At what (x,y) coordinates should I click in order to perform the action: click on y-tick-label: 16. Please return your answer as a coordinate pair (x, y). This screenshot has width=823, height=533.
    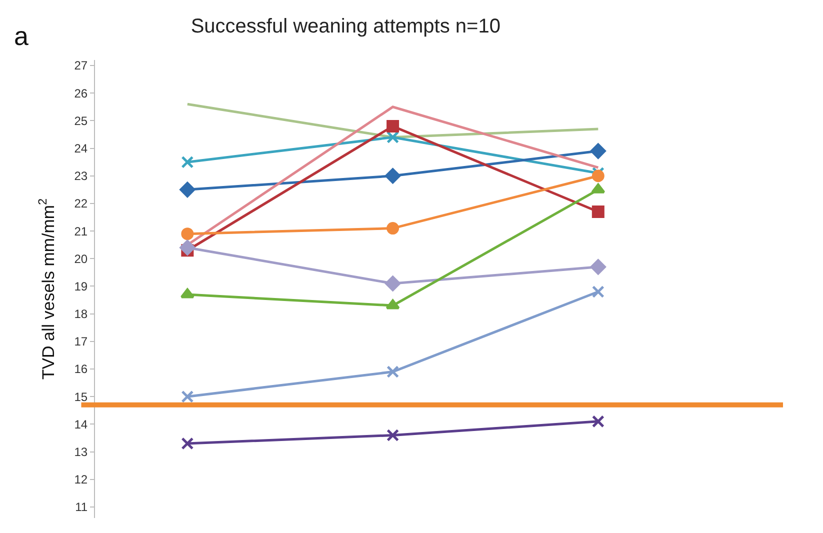
    Looking at the image, I should click on (81, 369).